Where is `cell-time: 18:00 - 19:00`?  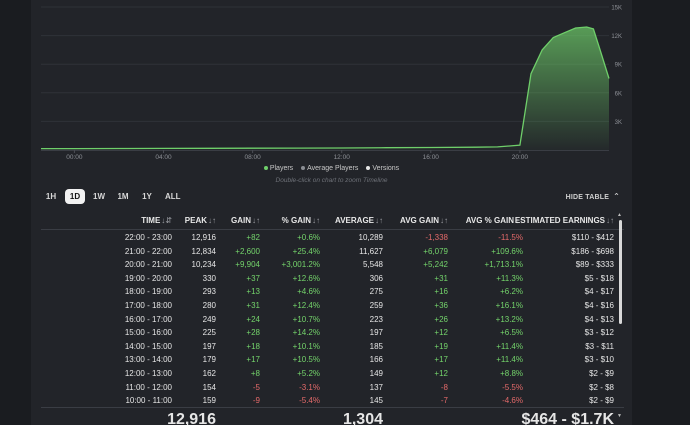 cell-time: 18:00 - 19:00 is located at coordinates (148, 292).